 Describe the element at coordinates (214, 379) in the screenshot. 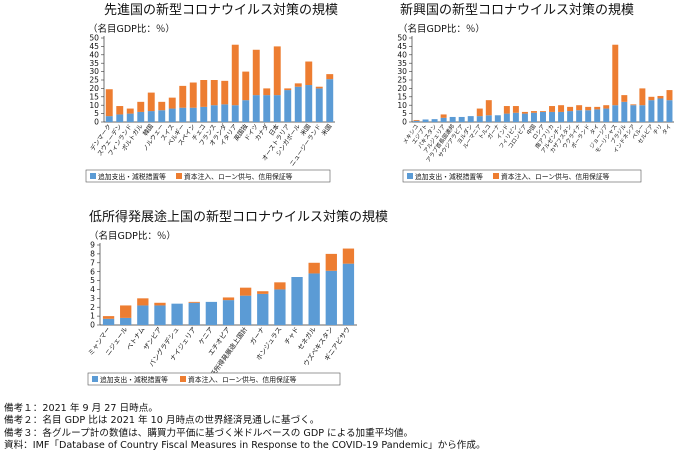

I see `legend-box` at that location.